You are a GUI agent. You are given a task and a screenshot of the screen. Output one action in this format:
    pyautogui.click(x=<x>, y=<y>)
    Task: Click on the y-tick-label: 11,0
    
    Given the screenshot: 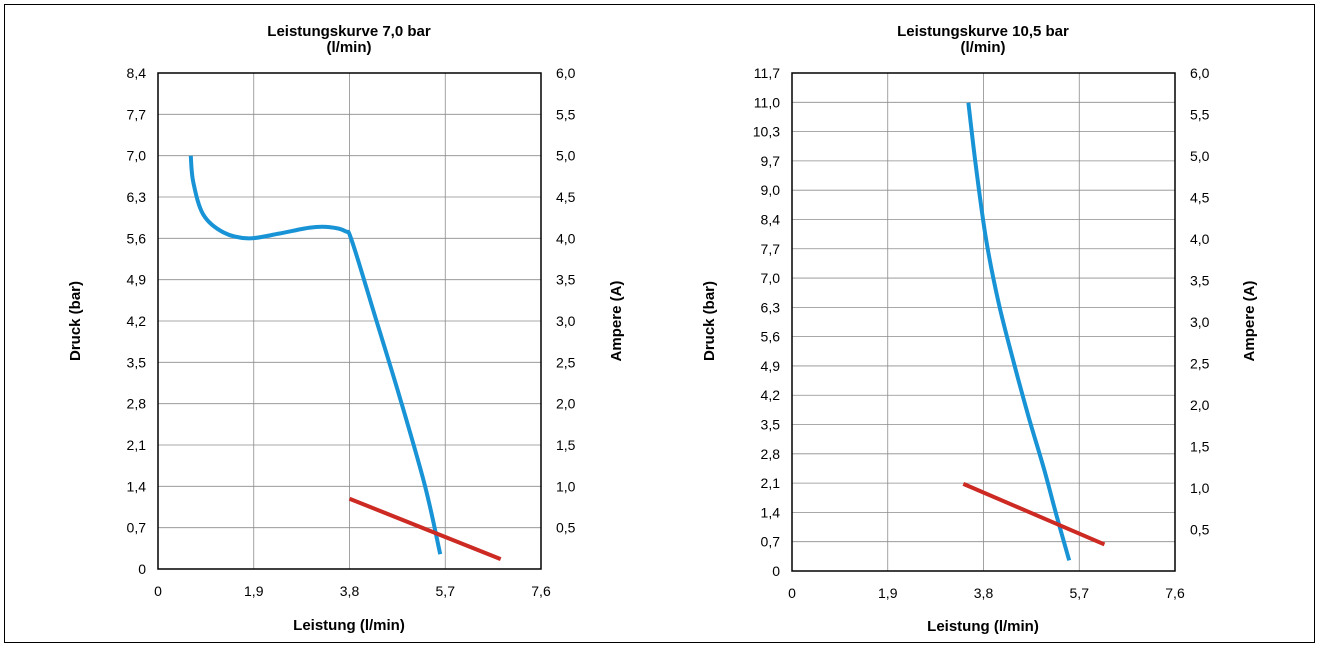 What is the action you would take?
    pyautogui.click(x=767, y=102)
    